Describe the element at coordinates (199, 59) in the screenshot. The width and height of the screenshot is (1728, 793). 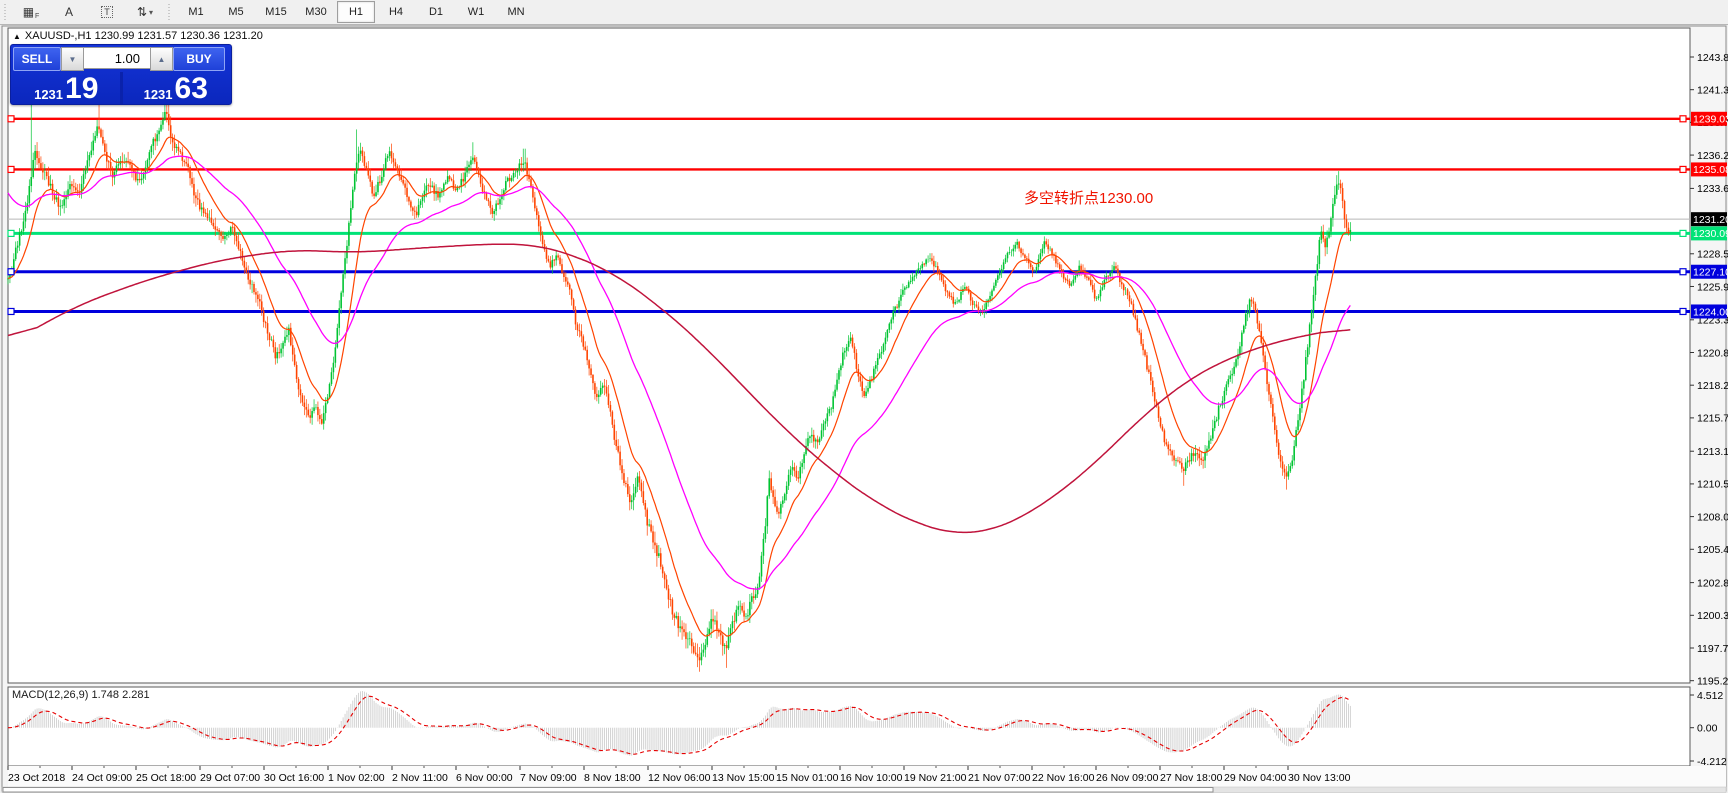
I see `buy-button: BUY` at that location.